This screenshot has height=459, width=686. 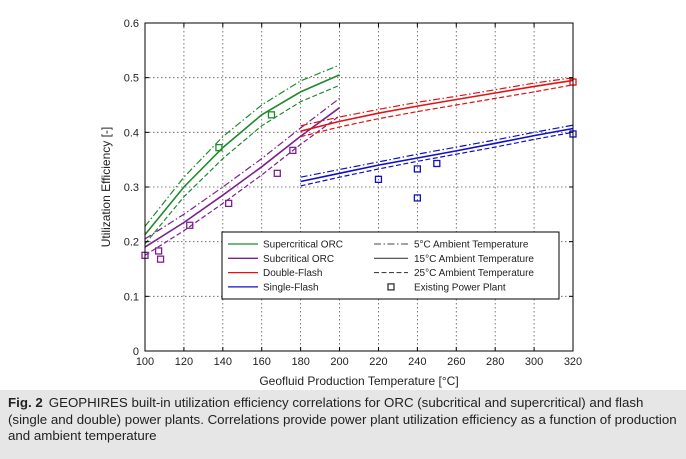 I want to click on legend-box, so click(x=390, y=265).